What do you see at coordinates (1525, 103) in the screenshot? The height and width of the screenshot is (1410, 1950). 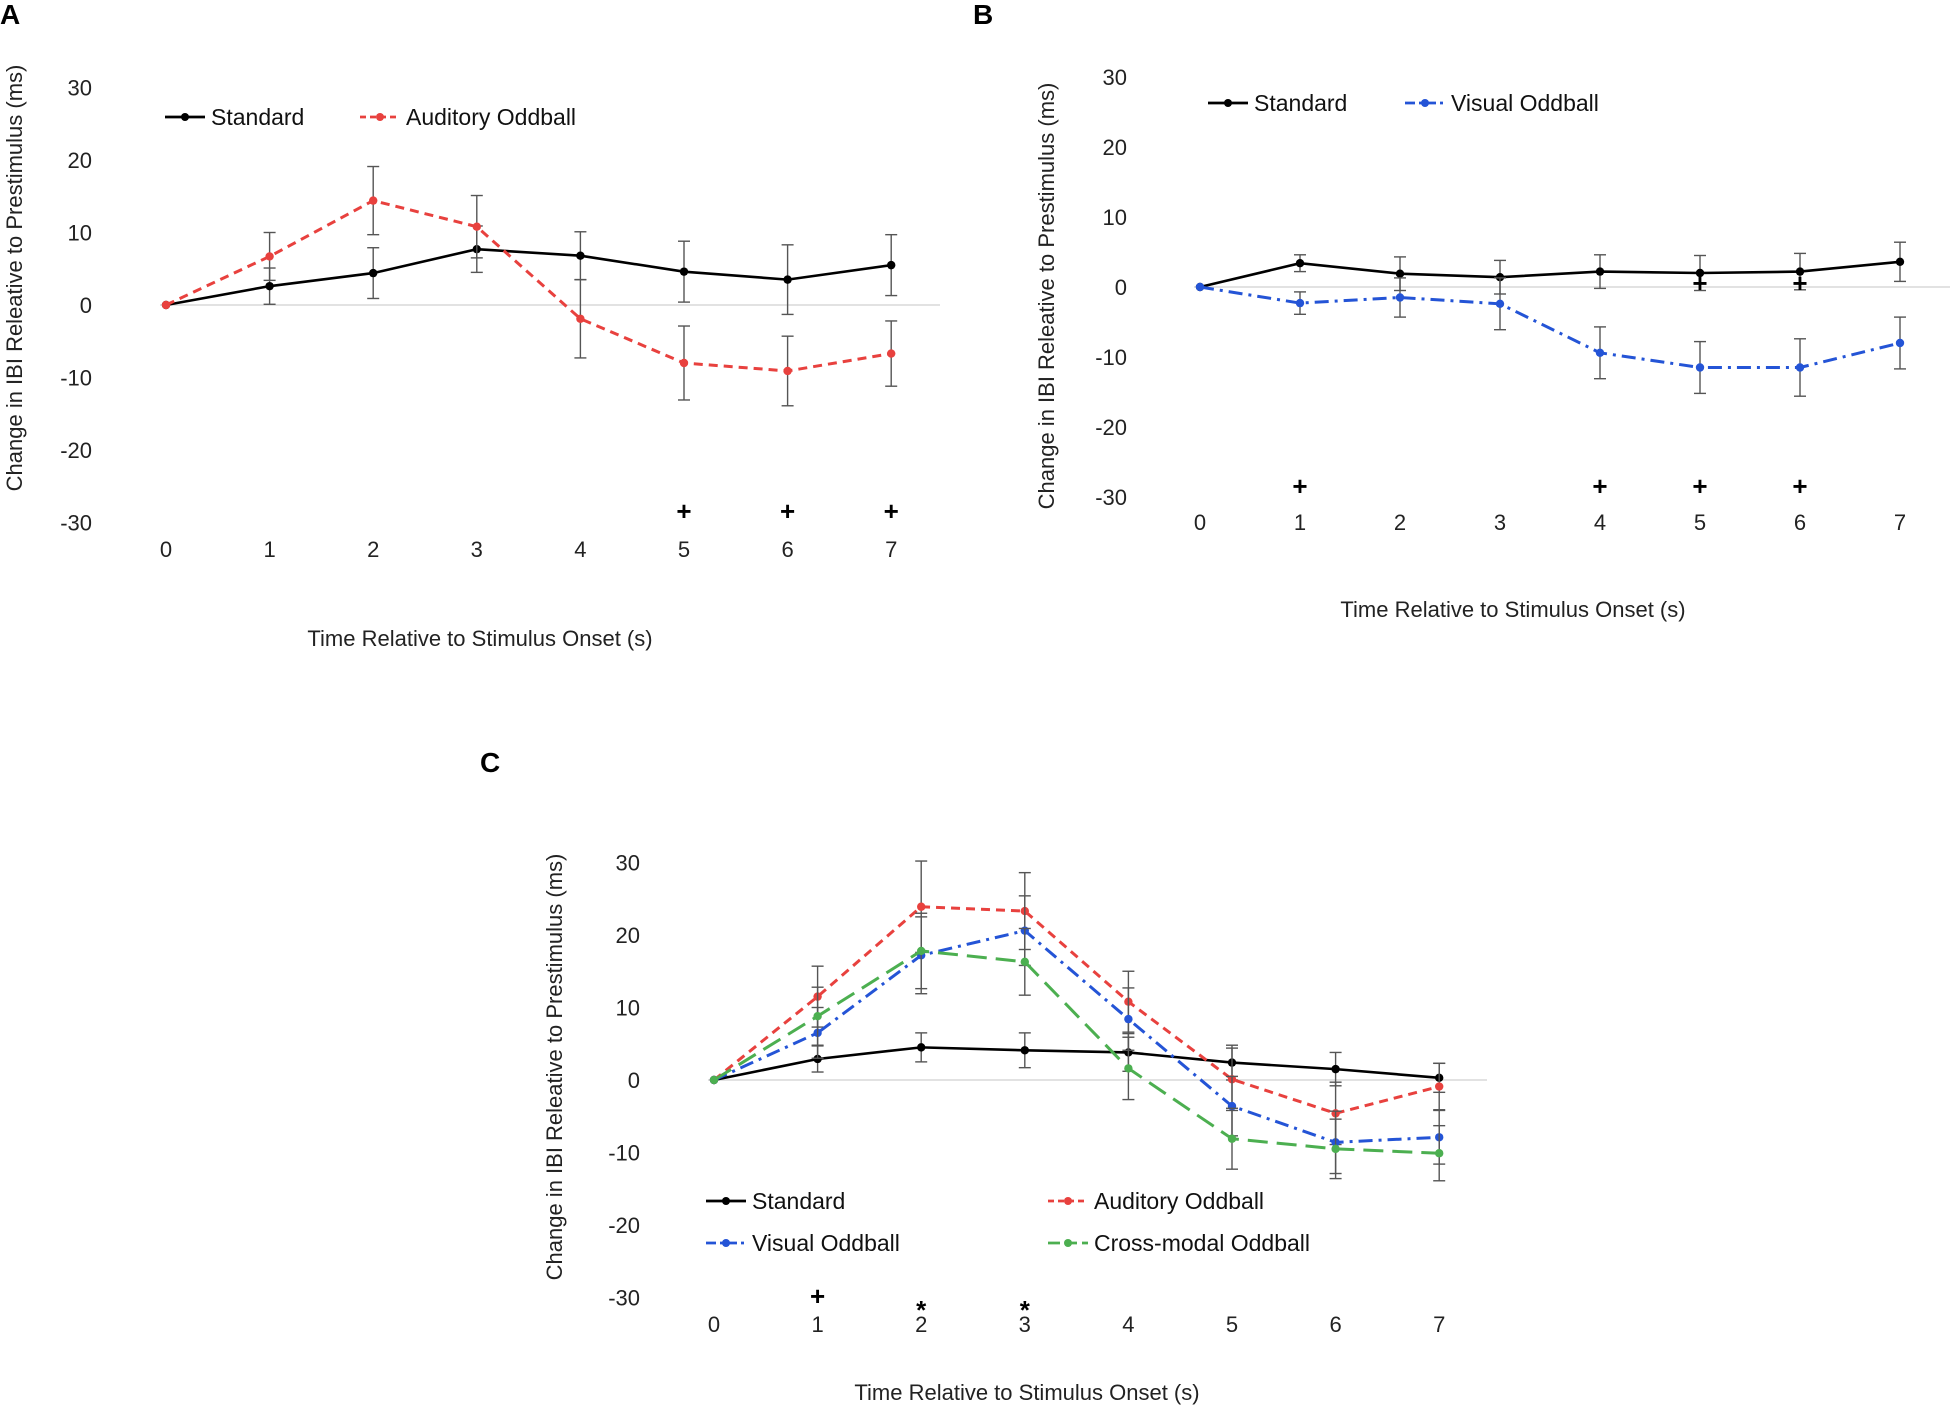 I see `legend-label: Visual Oddball` at bounding box center [1525, 103].